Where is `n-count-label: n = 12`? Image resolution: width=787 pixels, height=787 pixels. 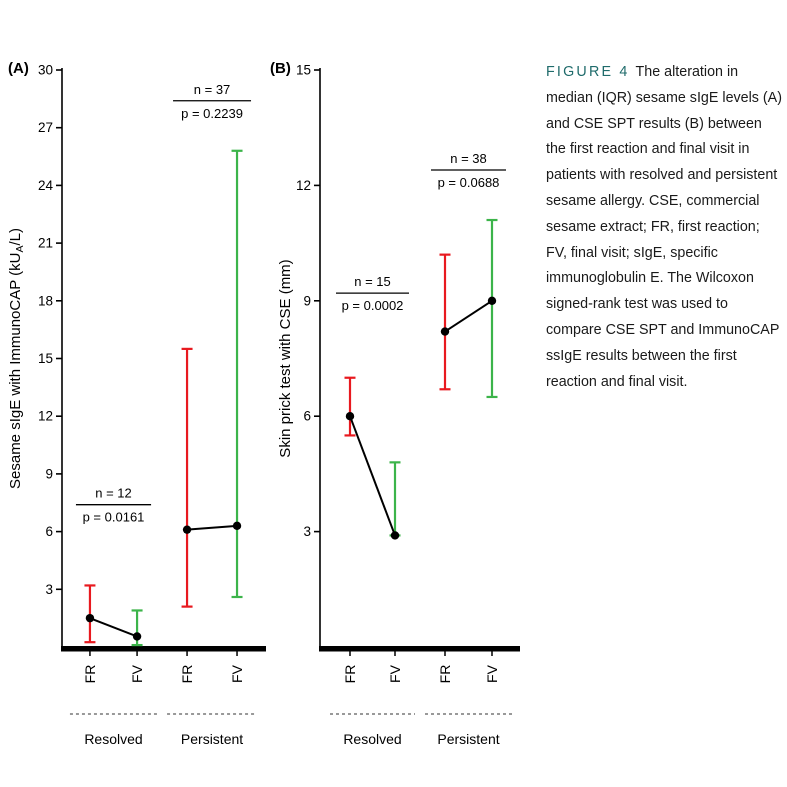 n-count-label: n = 12 is located at coordinates (113, 493).